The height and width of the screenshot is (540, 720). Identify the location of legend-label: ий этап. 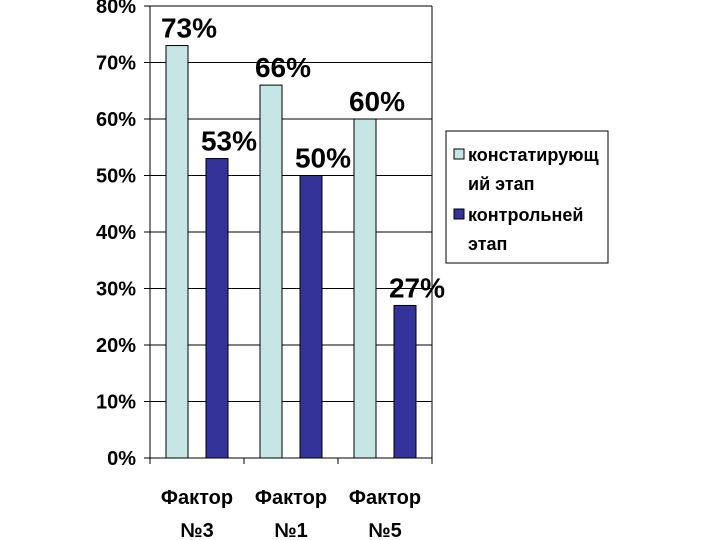
(501, 184).